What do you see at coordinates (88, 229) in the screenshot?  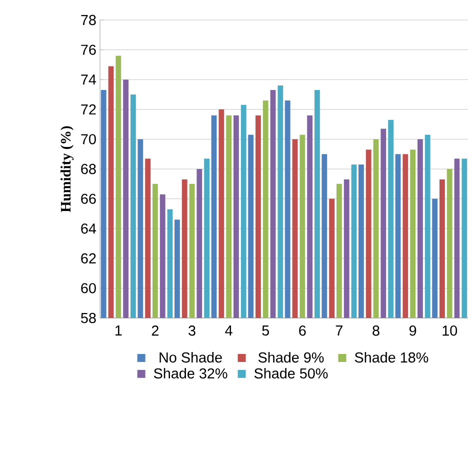 I see `y-tick-label: 64` at bounding box center [88, 229].